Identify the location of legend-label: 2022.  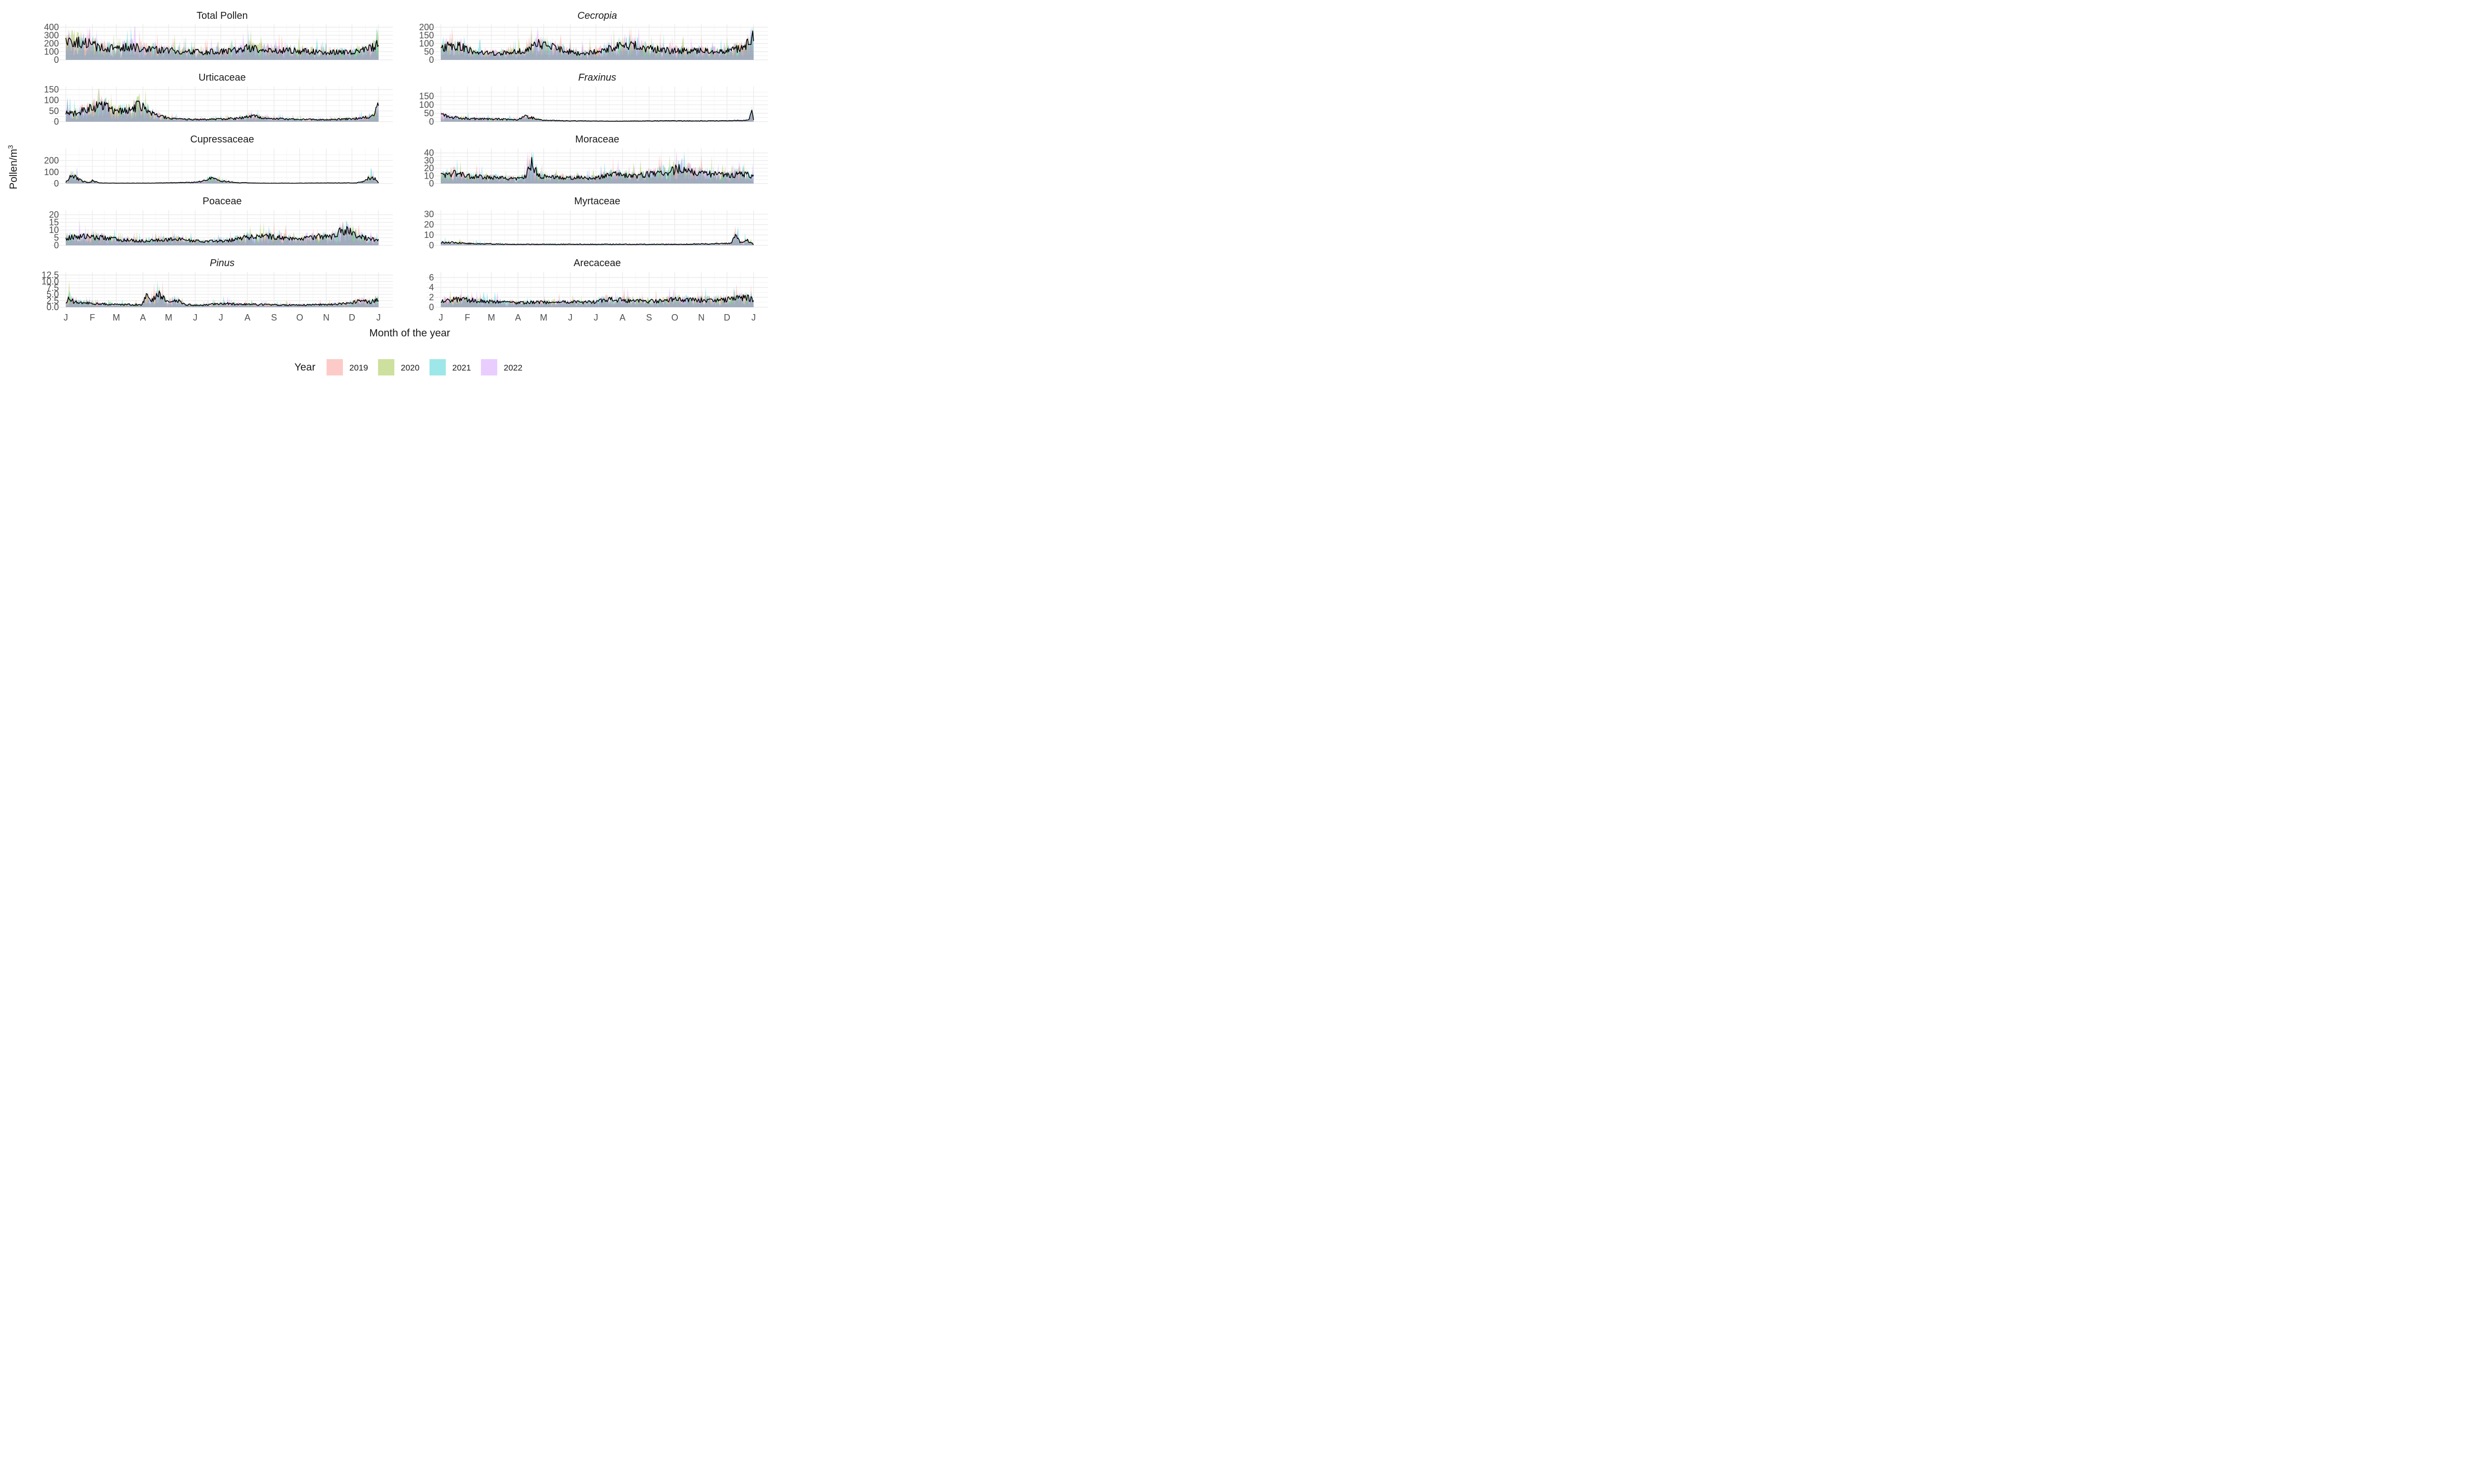
(514, 367).